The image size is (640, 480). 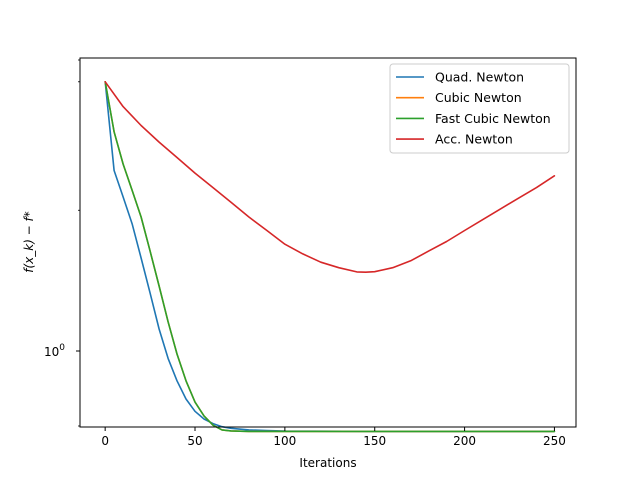 I want to click on legend-label-1: Cubic Newton, so click(x=478, y=97).